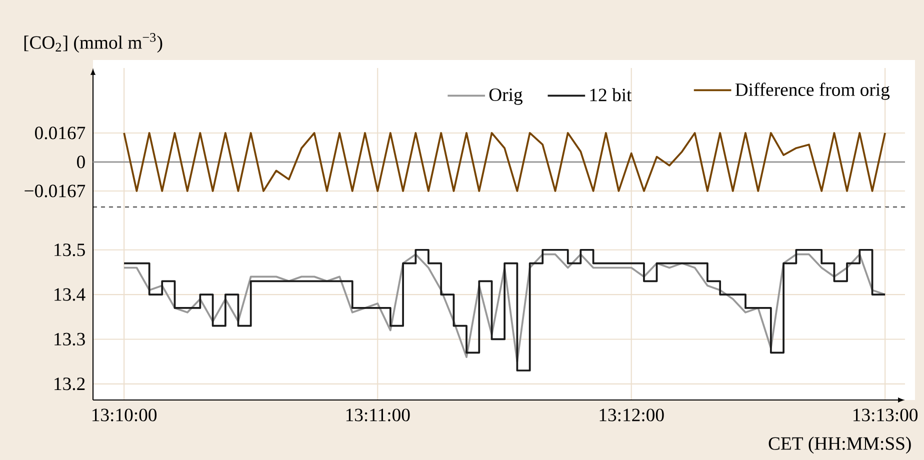 This screenshot has height=460, width=924. I want to click on legend-label: 12 bit, so click(611, 95).